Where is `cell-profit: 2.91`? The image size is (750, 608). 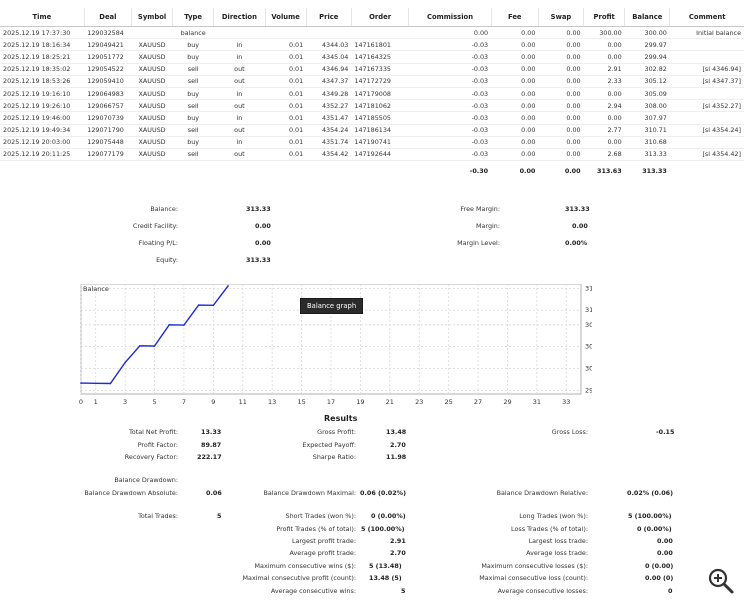
cell-profit: 2.91 is located at coordinates (604, 69).